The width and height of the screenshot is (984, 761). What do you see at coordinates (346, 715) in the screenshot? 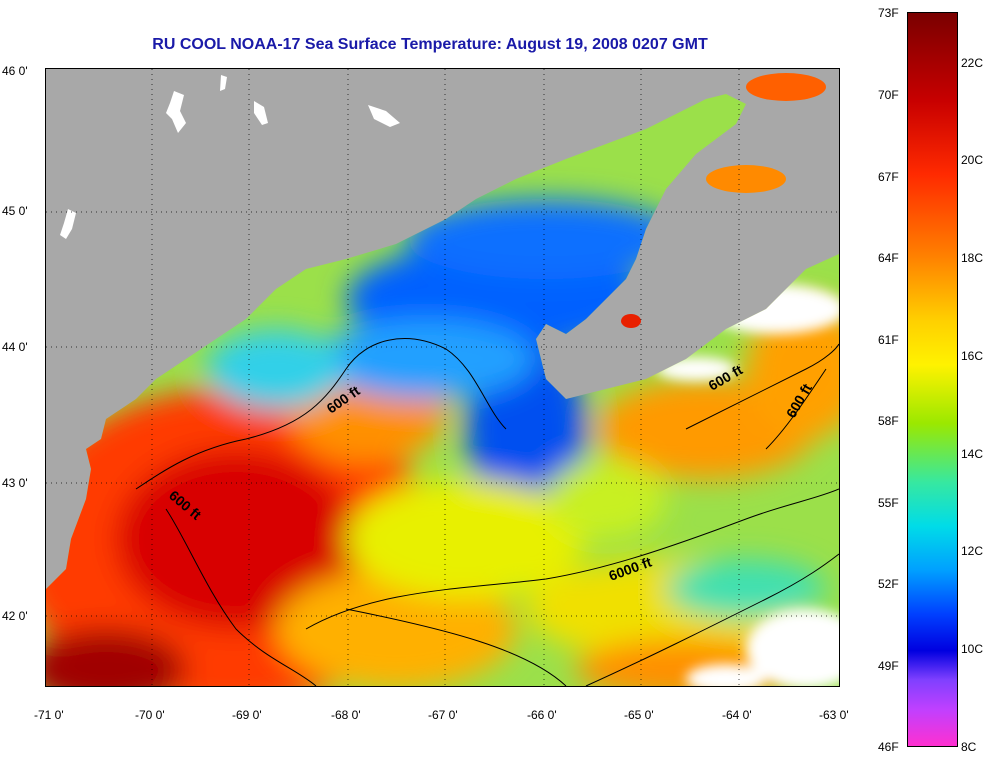
I see `lon-tick-68: -68 0'` at bounding box center [346, 715].